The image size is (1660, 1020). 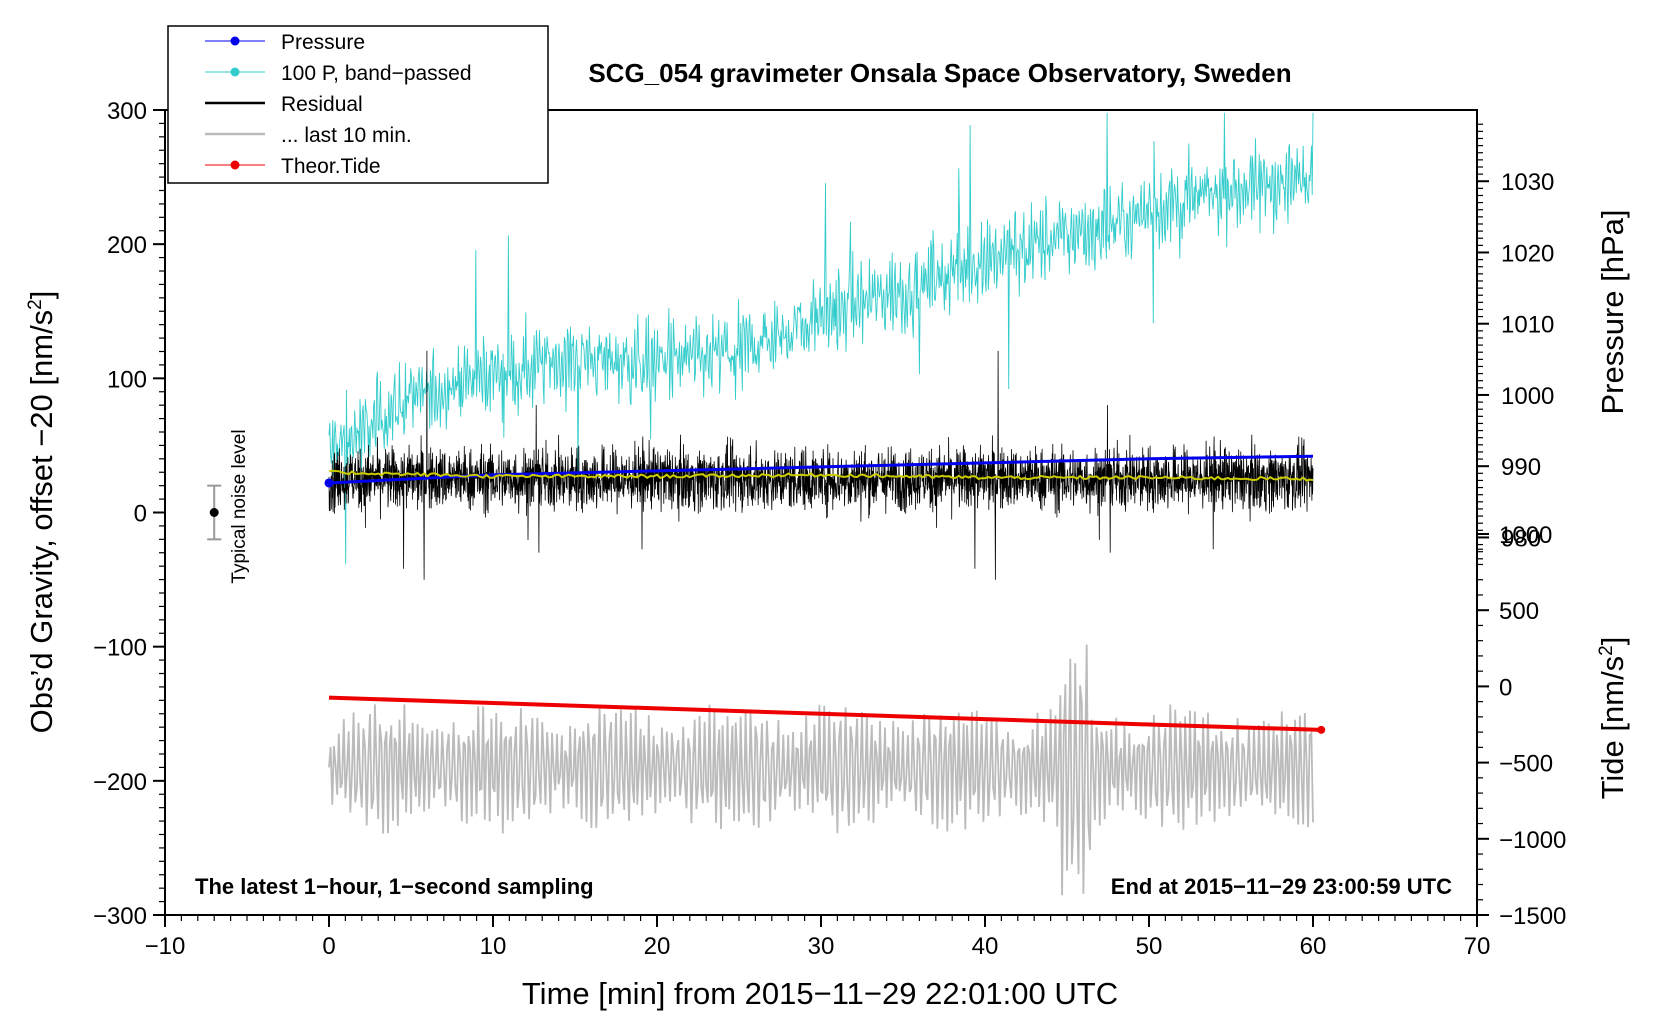 I want to click on y-left-tick-label: 300, so click(x=127, y=111).